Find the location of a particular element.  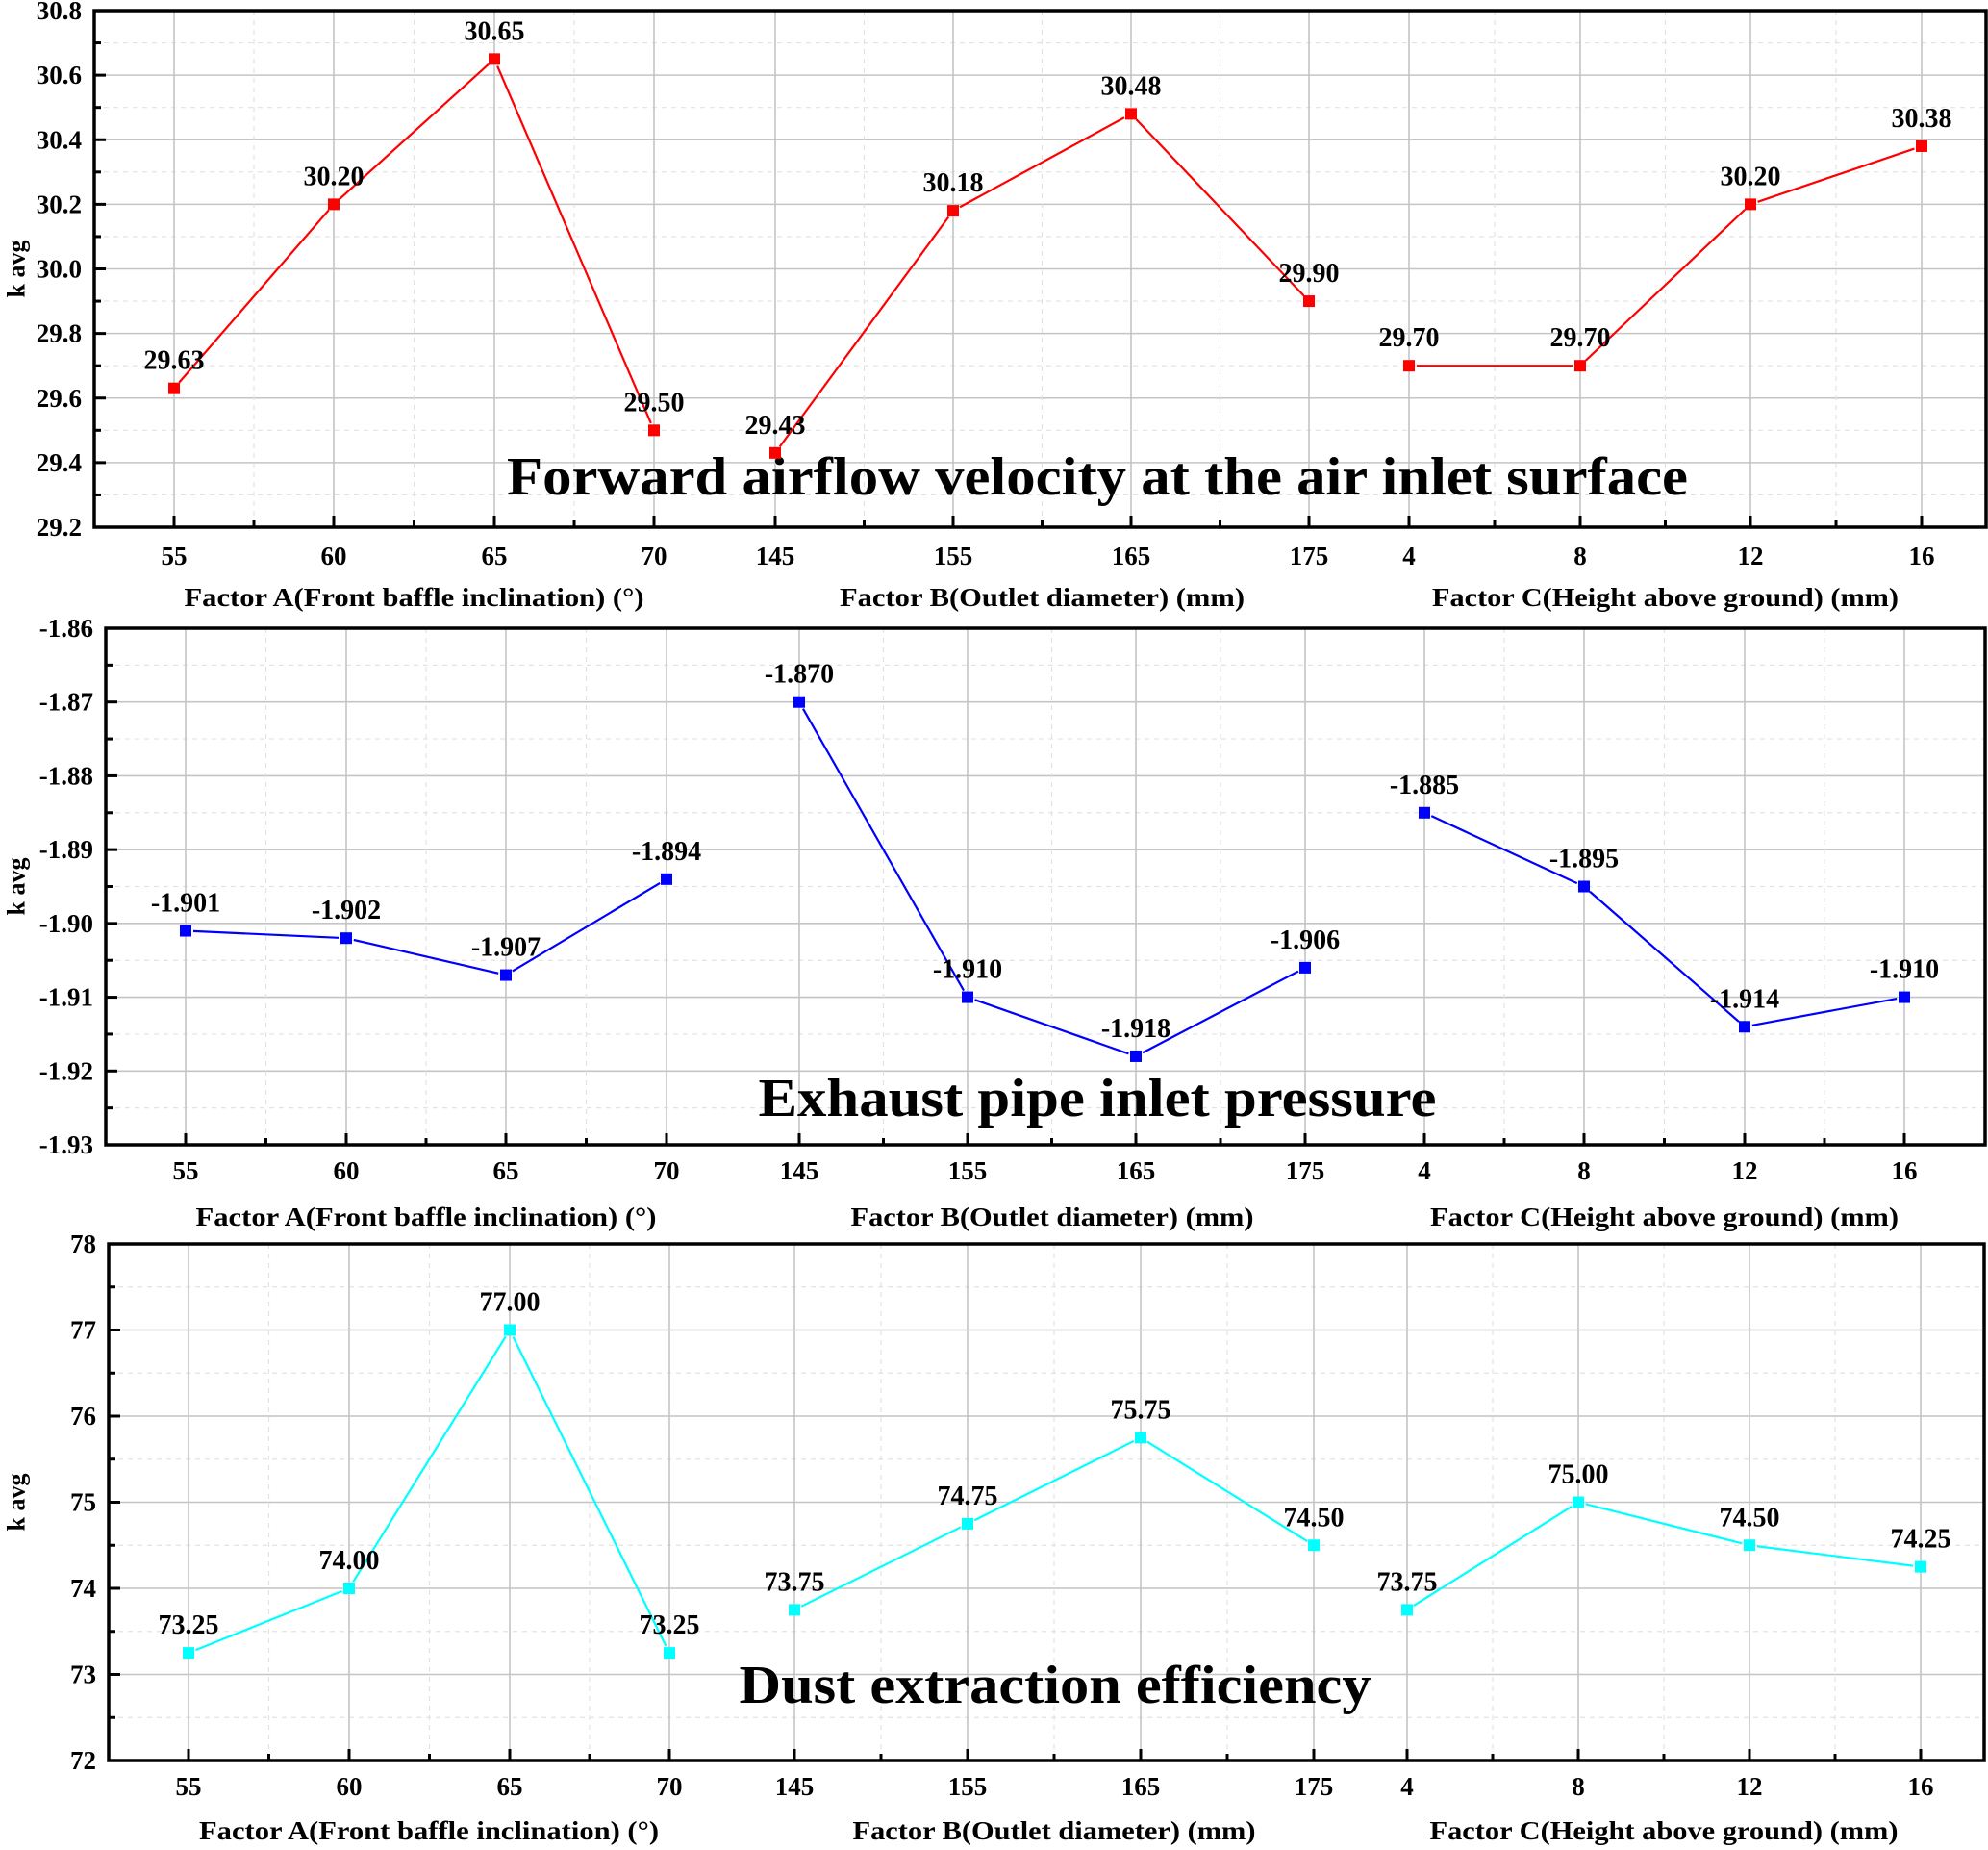

data-label: 30.48 is located at coordinates (1131, 86).